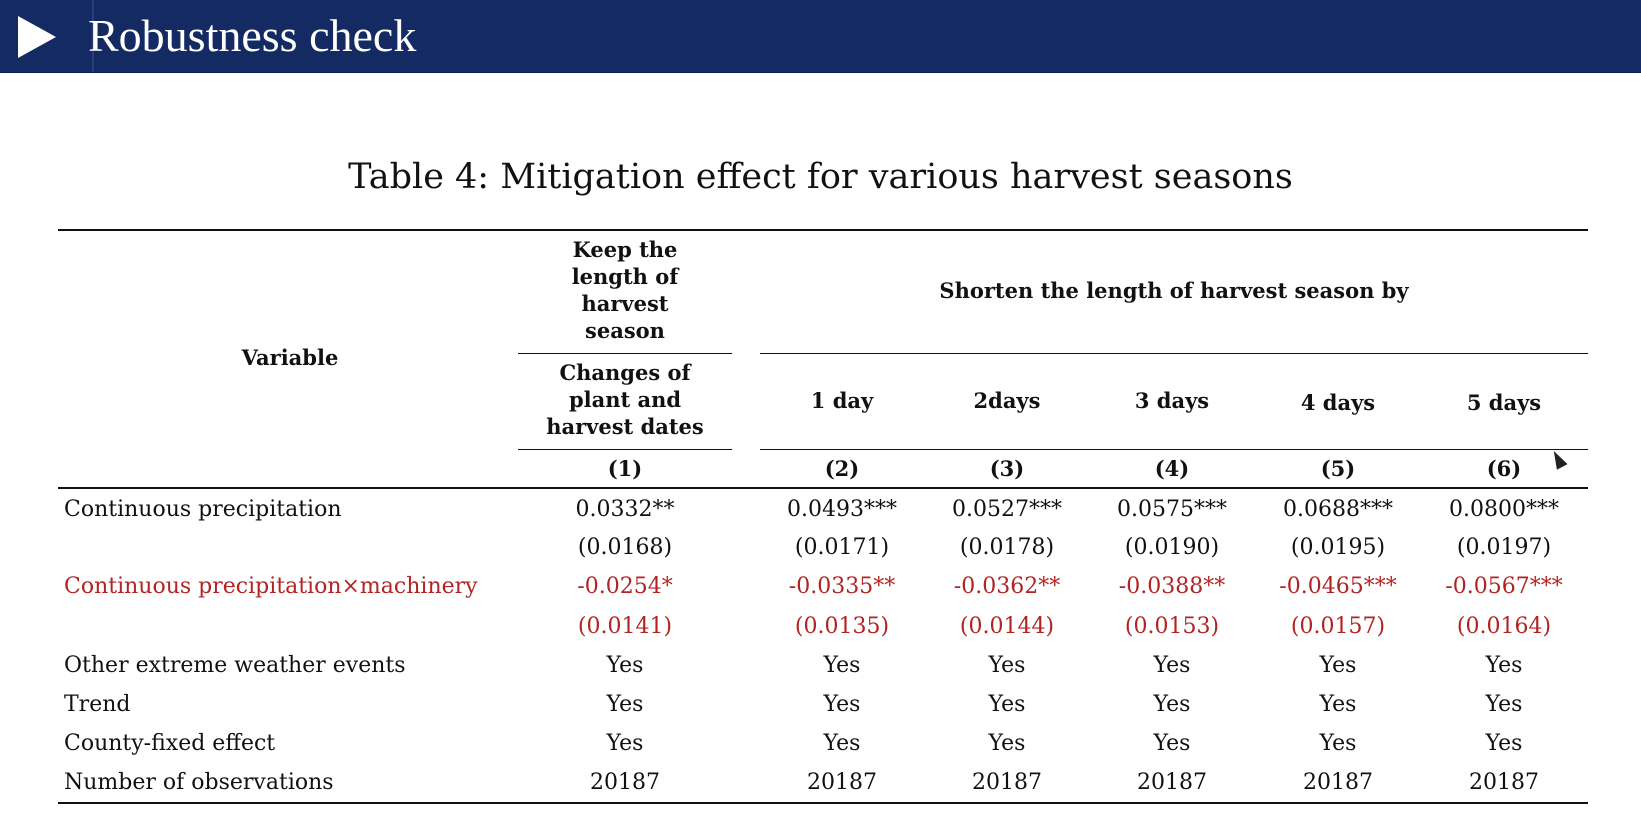  Describe the element at coordinates (290, 357) in the screenshot. I see `variable-header: Variable` at that location.